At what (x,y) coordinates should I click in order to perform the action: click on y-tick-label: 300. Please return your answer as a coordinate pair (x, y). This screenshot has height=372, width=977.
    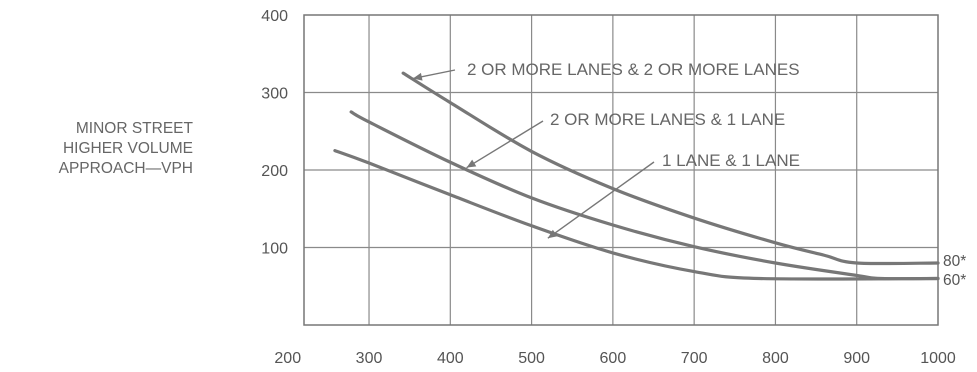
    Looking at the image, I should click on (274, 94).